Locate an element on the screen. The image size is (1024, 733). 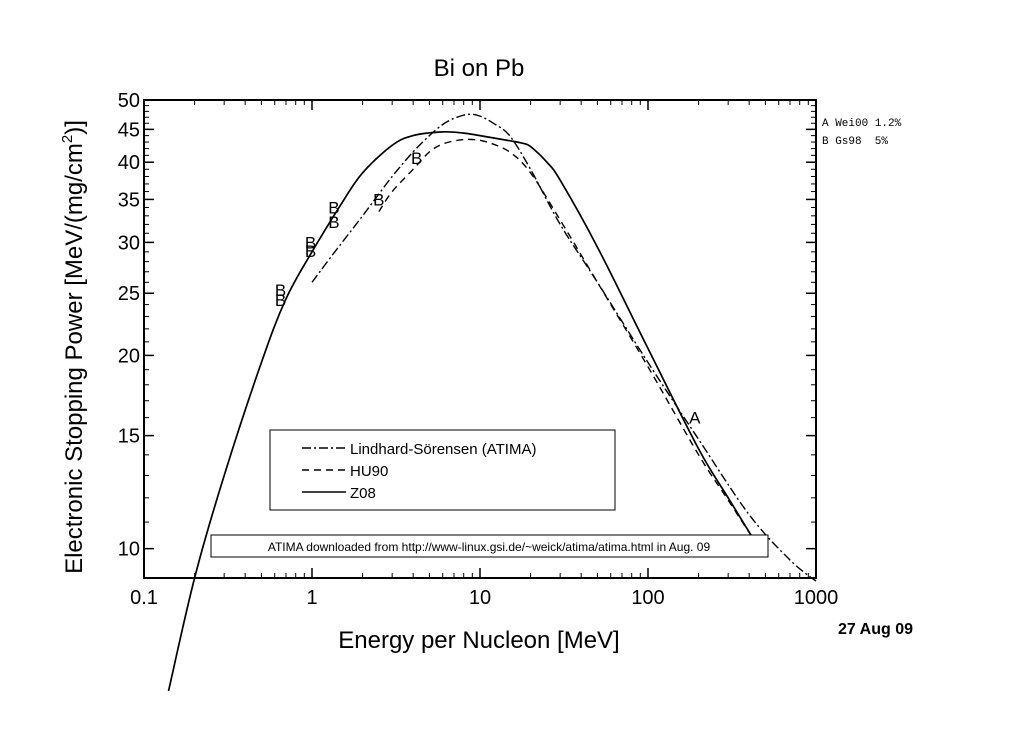
y-tick-label: 10 is located at coordinates (129, 550).